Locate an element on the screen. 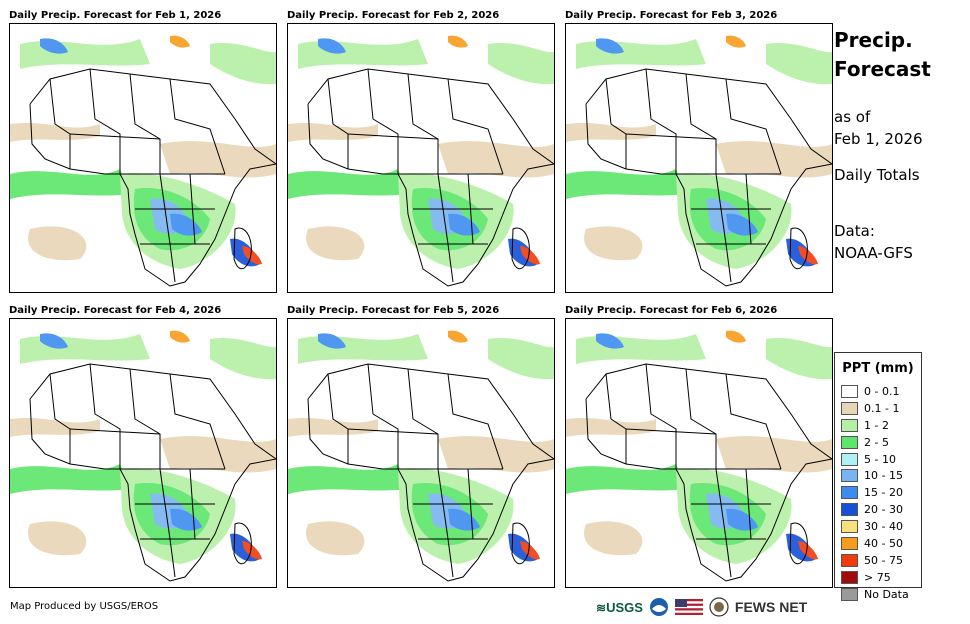  legend-item: 0.1 - 1 is located at coordinates (878, 408).